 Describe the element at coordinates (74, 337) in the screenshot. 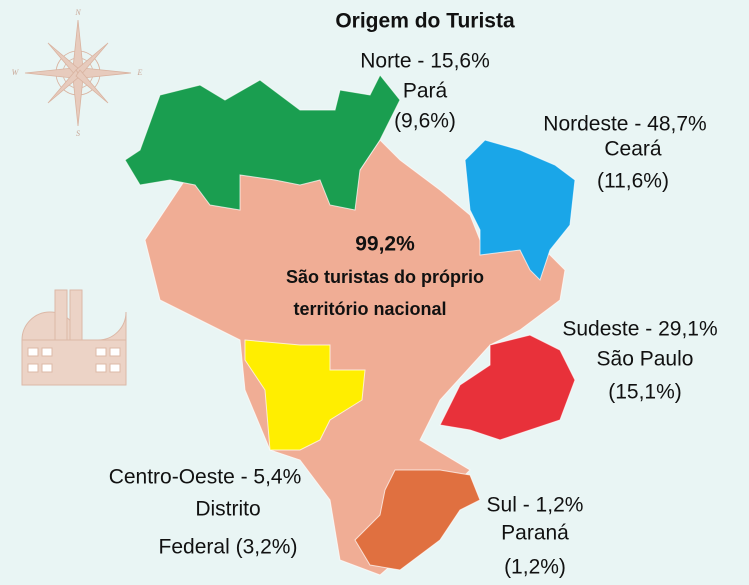

I see `building-icon` at that location.